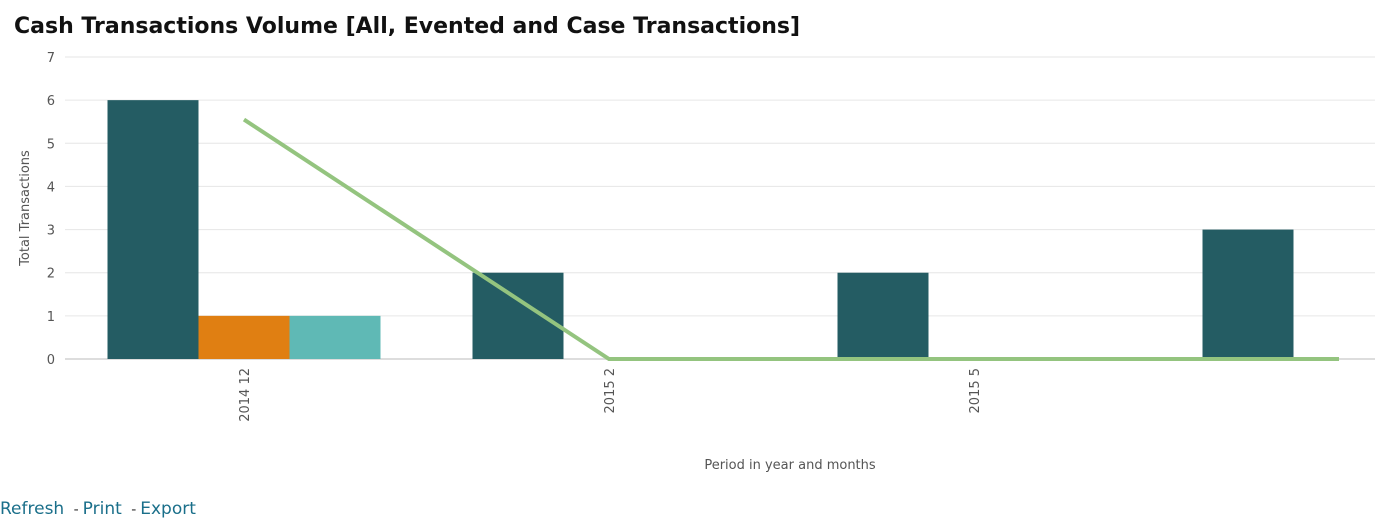 The width and height of the screenshot is (1375, 526). What do you see at coordinates (51, 187) in the screenshot?
I see `y-tick-label: 4` at bounding box center [51, 187].